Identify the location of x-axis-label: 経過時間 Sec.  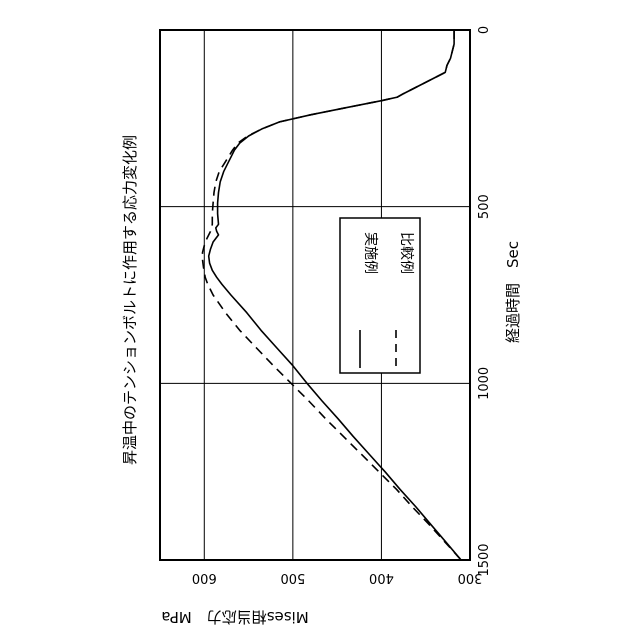
(513, 292).